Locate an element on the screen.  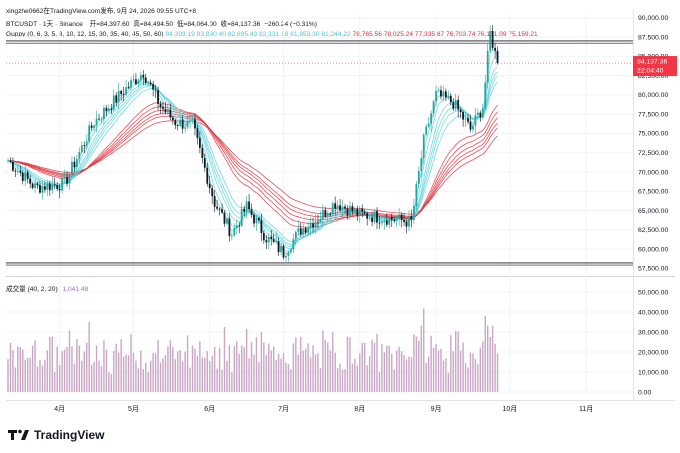
tradingview-logo: TradingView is located at coordinates (56, 435).